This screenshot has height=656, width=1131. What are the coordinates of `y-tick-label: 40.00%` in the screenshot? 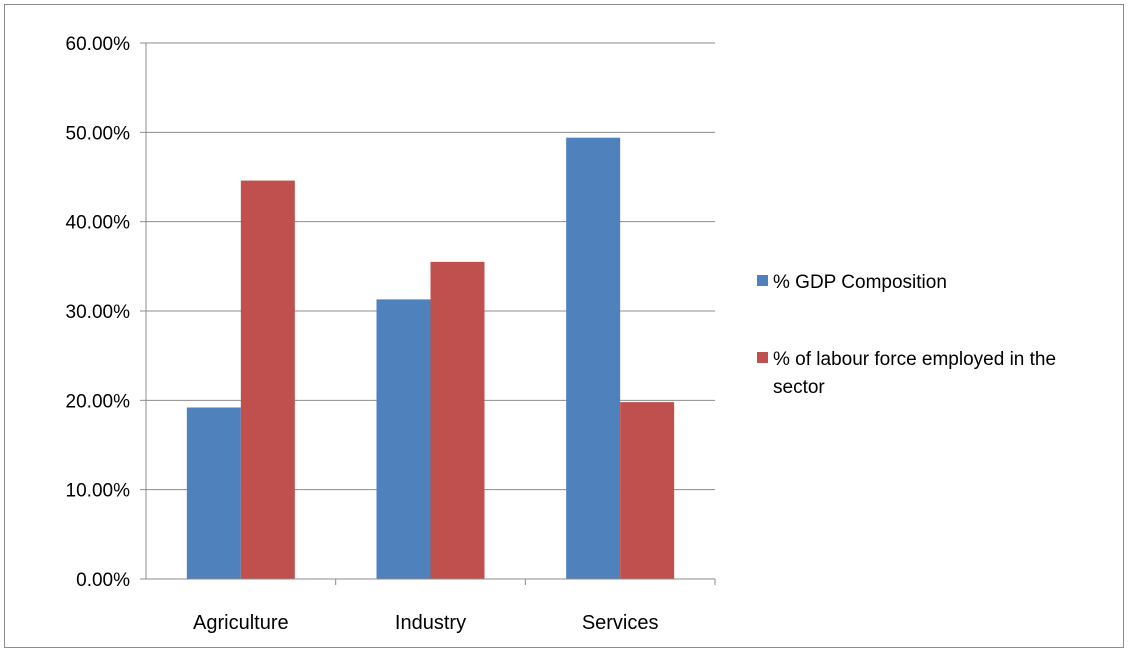 It's located at (98, 223).